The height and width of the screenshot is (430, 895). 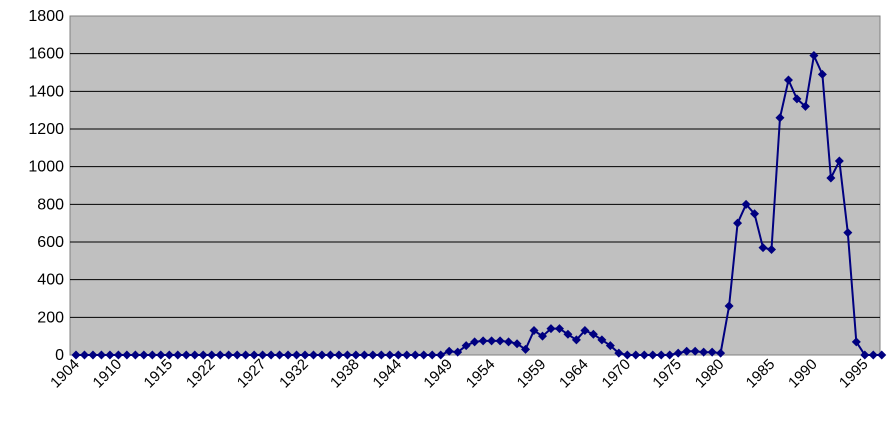 What do you see at coordinates (252, 374) in the screenshot?
I see `x-tick-label: 1927` at bounding box center [252, 374].